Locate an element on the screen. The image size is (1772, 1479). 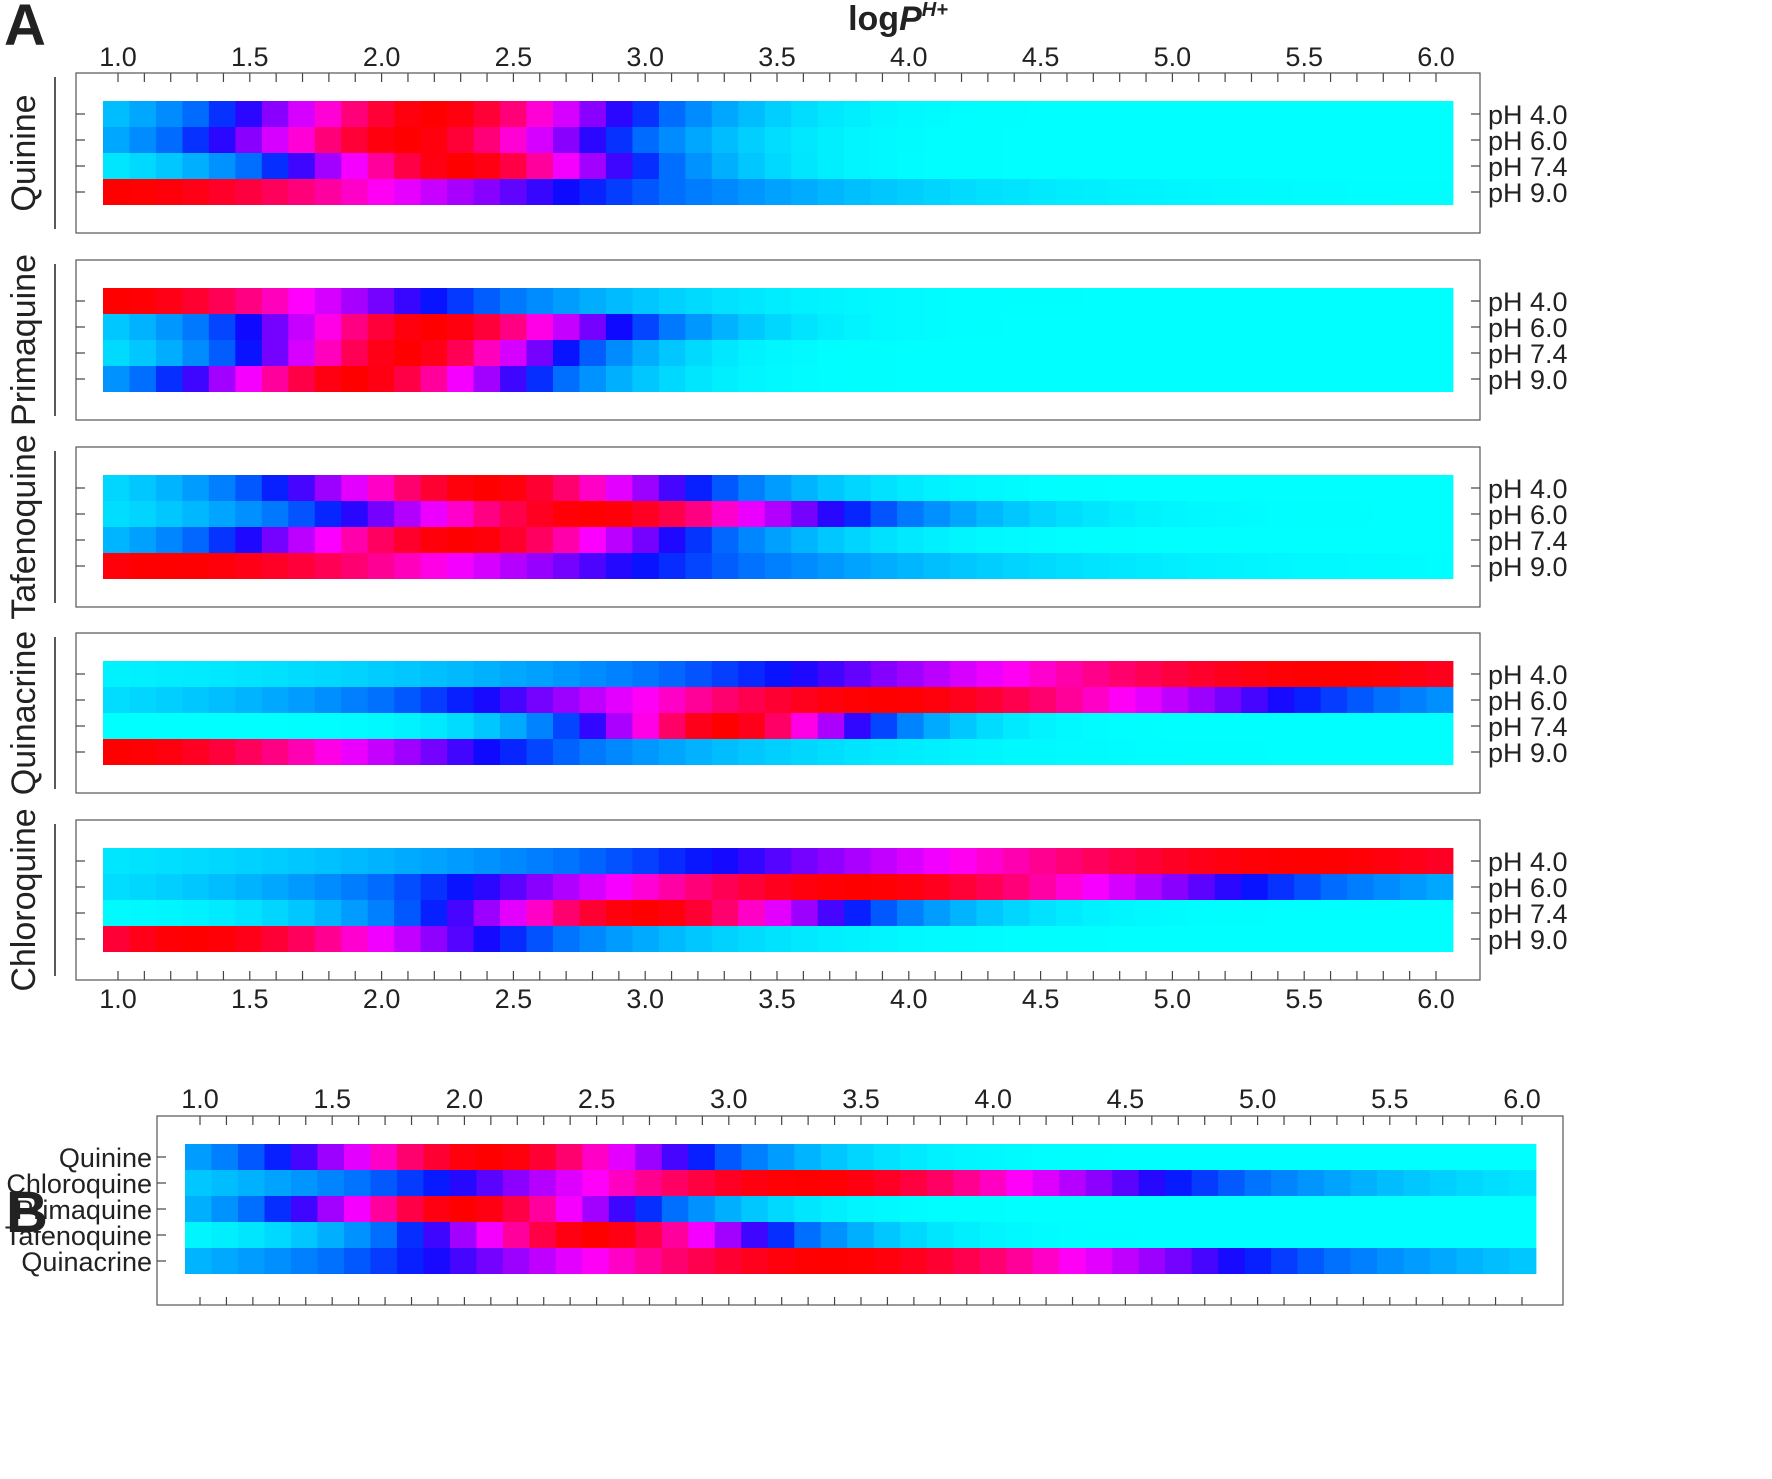
row-label-ph: pH 9.0 is located at coordinates (1528, 380).